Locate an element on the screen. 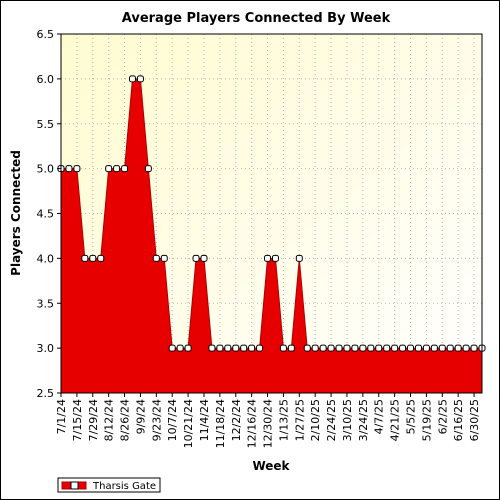 Image resolution: width=500 pixels, height=500 pixels. x-tick-label: 6/2/25 is located at coordinates (442, 416).